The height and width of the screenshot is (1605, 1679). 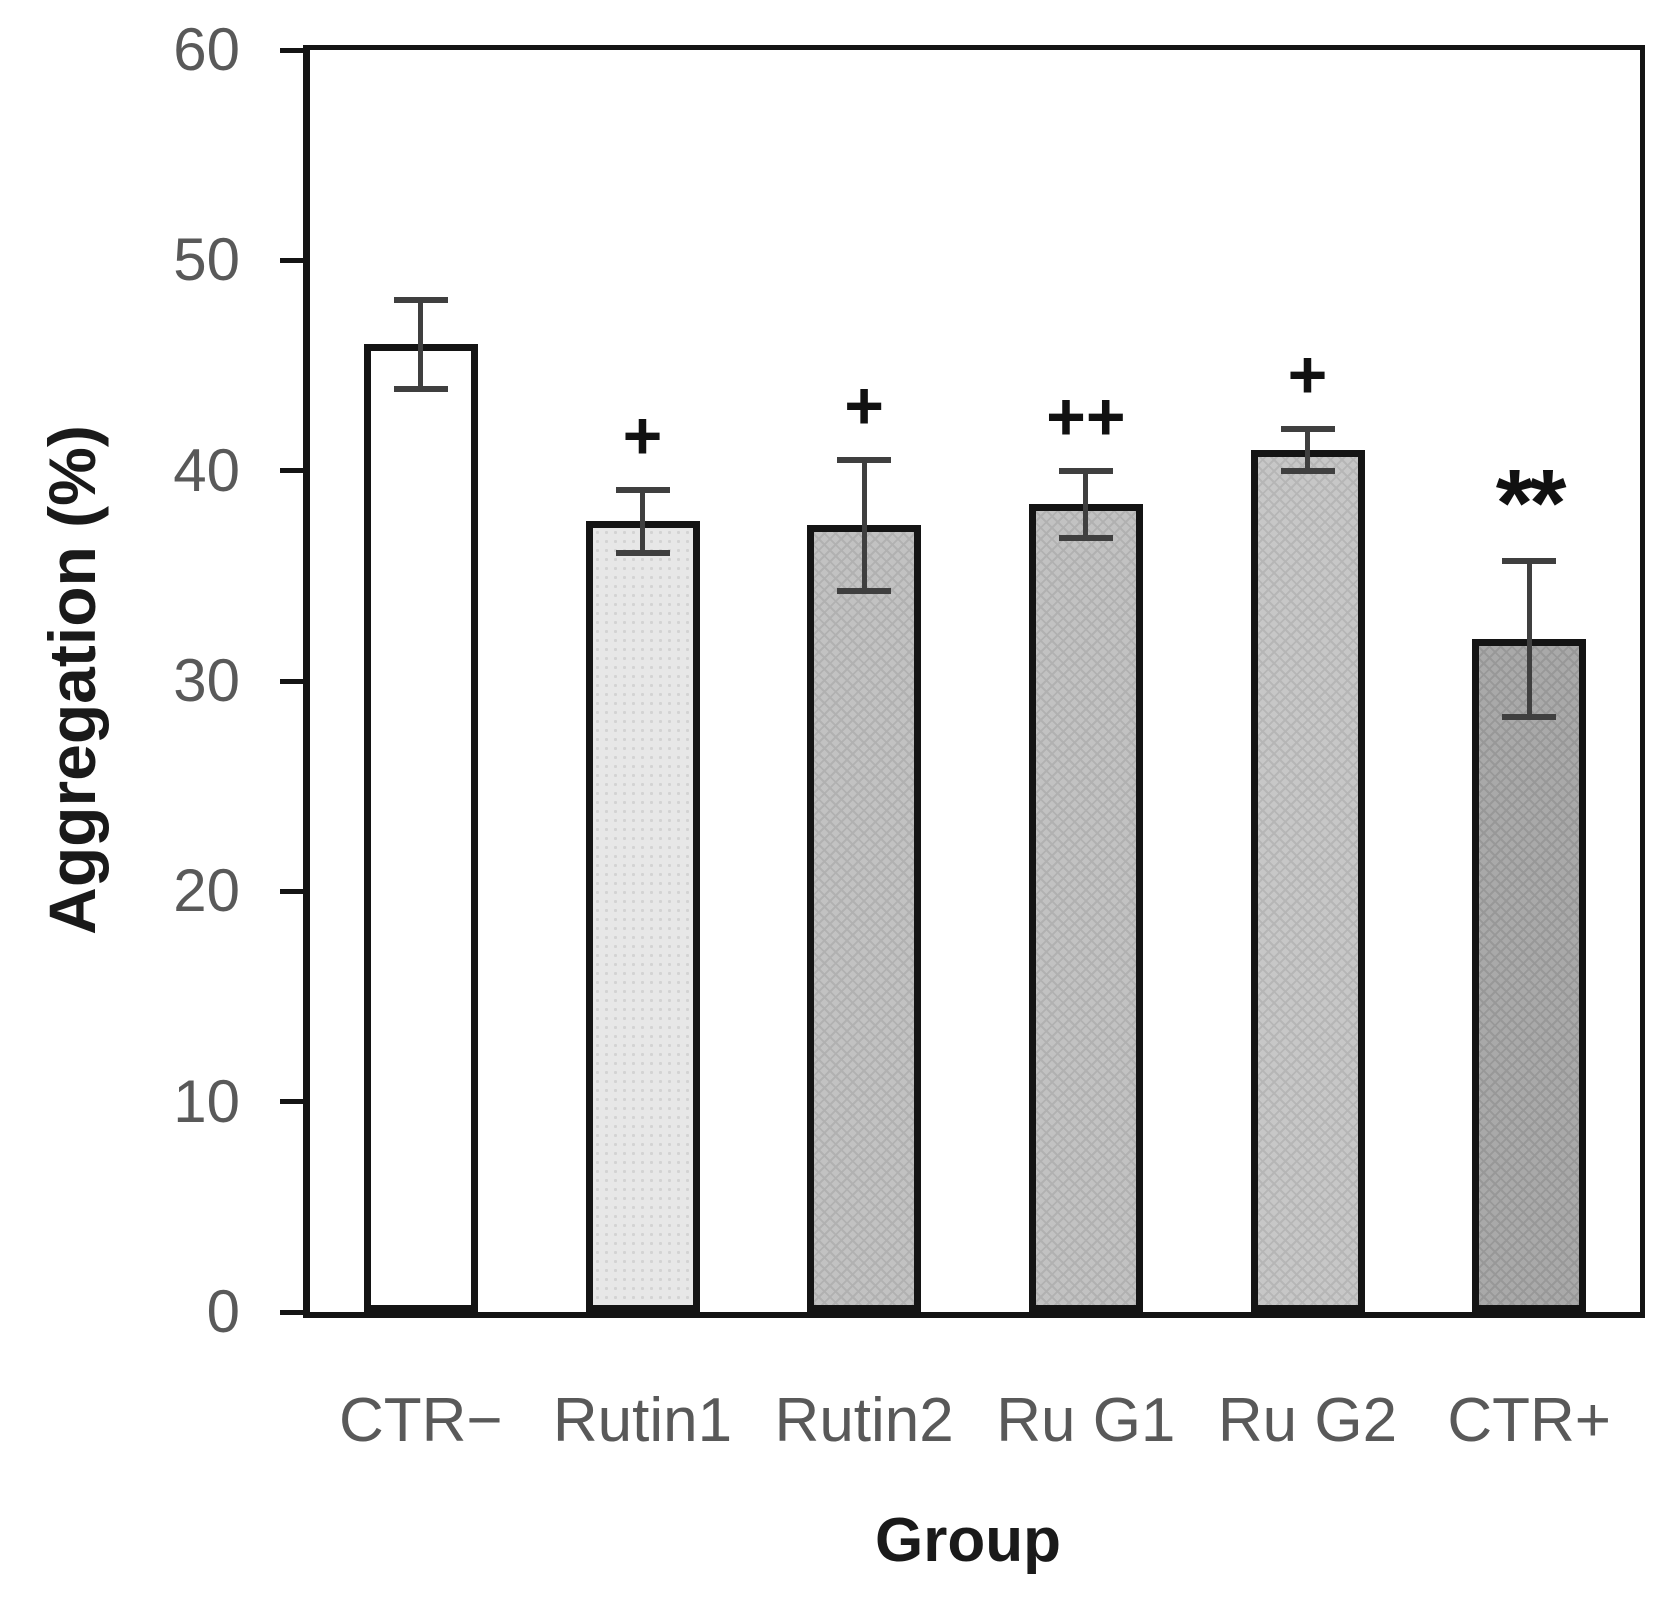 What do you see at coordinates (968, 1540) in the screenshot?
I see `x-axis-title: Group` at bounding box center [968, 1540].